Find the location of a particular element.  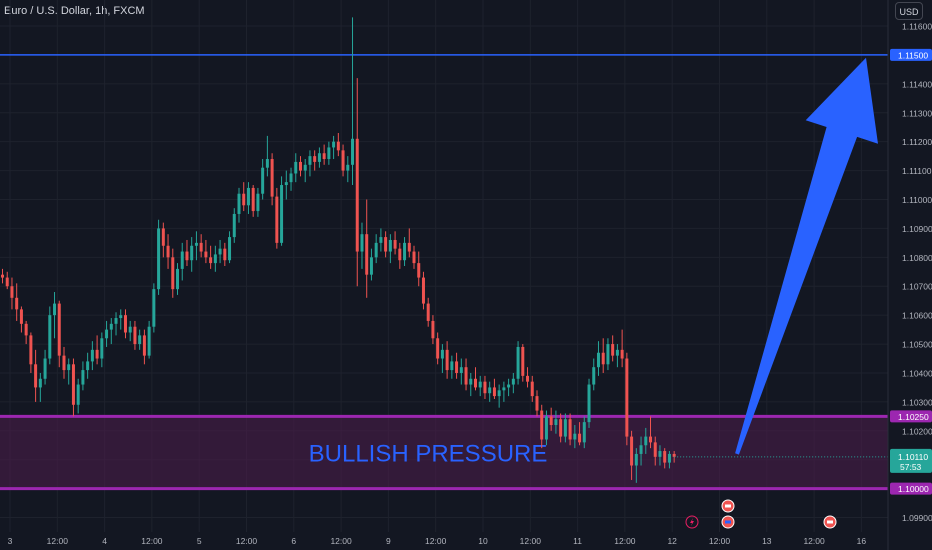

price-label-text: 1.11500 is located at coordinates (913, 55).